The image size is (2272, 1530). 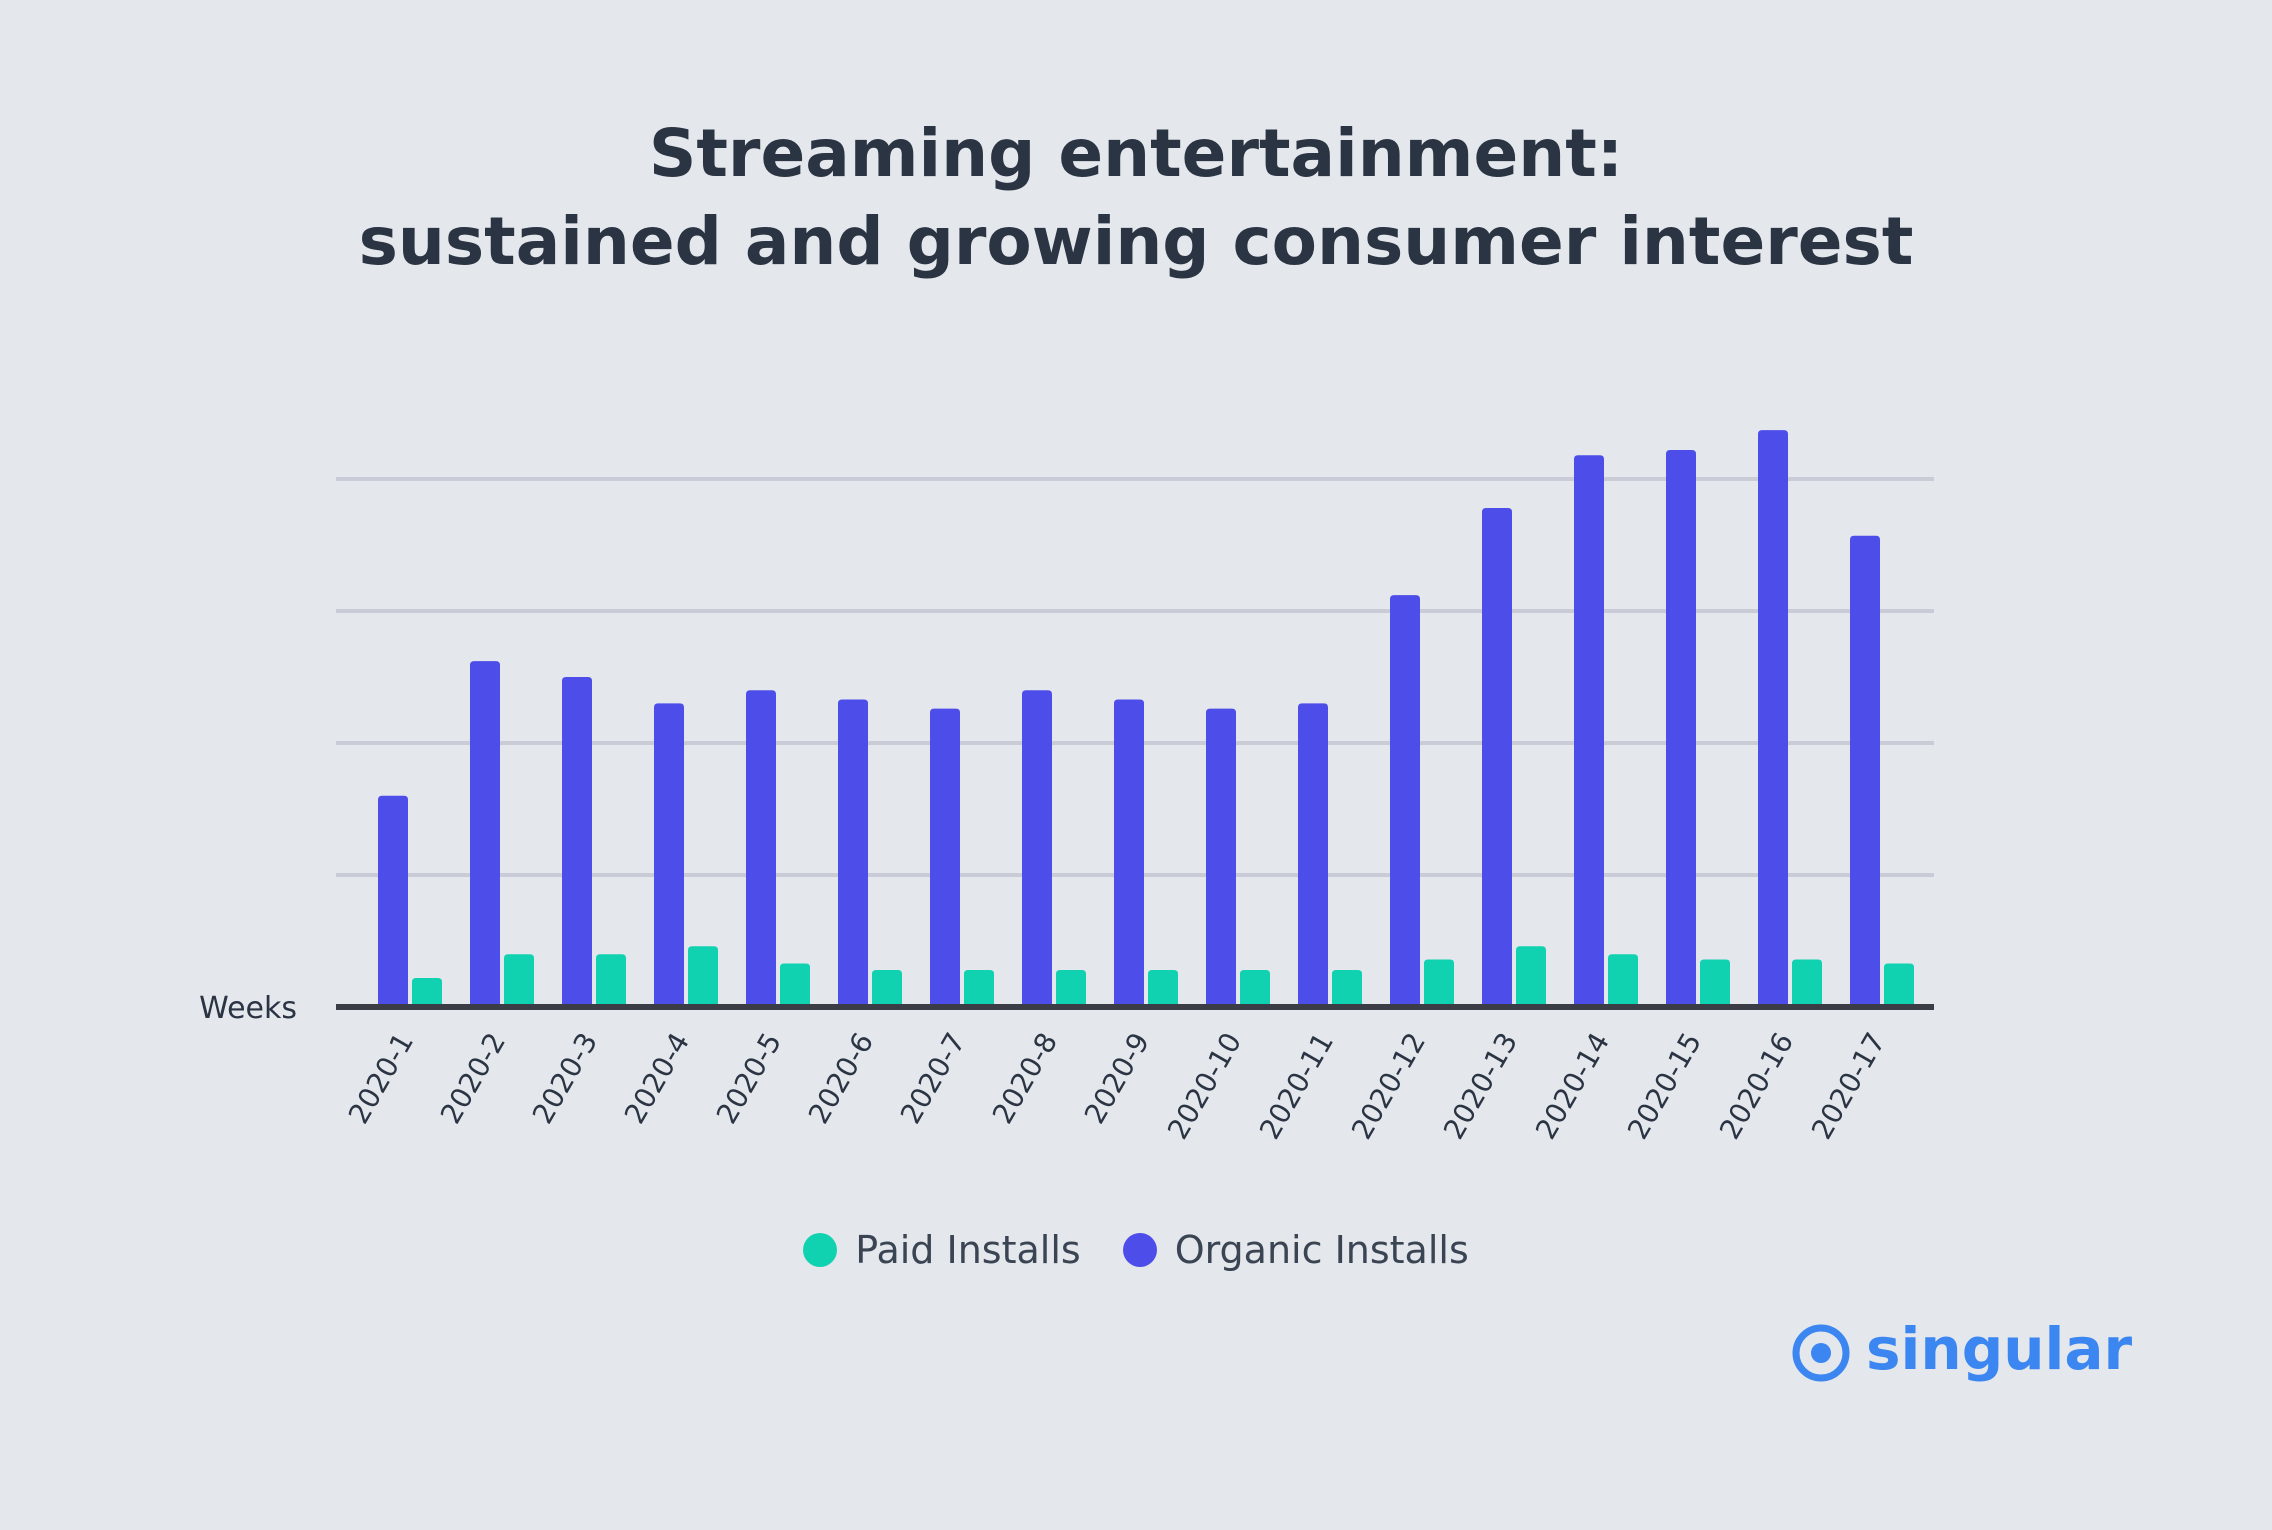 What do you see at coordinates (248, 1008) in the screenshot?
I see `x-axis-title: Weeks` at bounding box center [248, 1008].